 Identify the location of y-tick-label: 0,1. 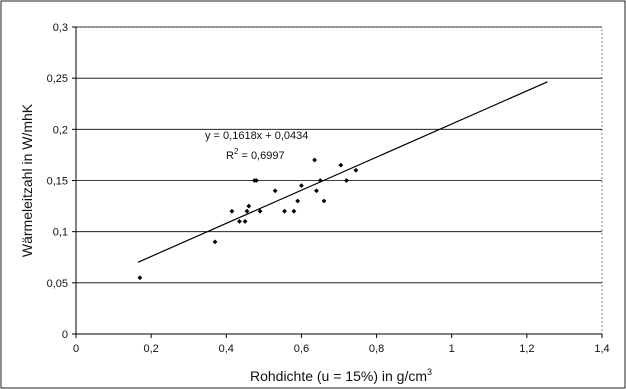
(60, 233).